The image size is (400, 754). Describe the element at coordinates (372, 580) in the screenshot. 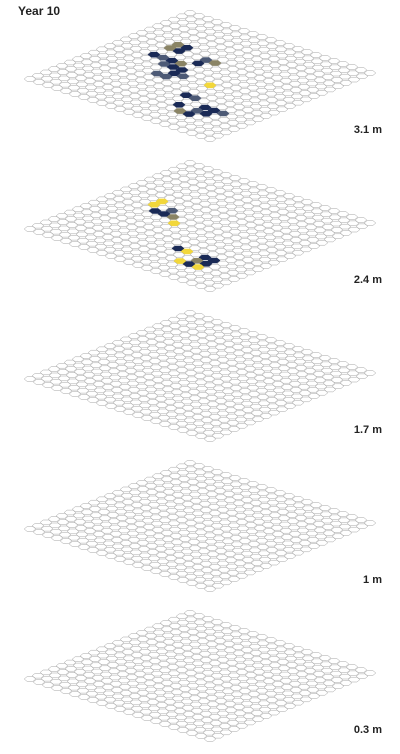

I see `layer-label: 1 m` at that location.